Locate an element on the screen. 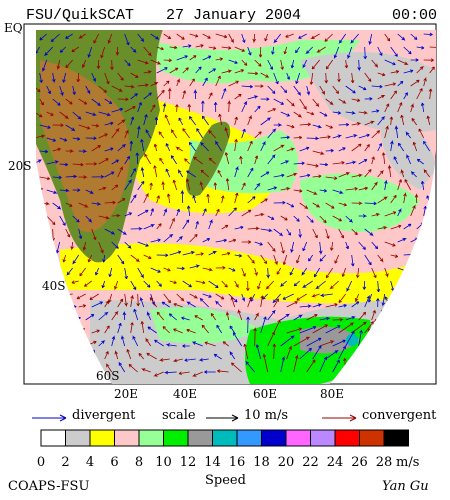 This screenshot has width=450, height=500. colorbar-label: 28 is located at coordinates (384, 462).